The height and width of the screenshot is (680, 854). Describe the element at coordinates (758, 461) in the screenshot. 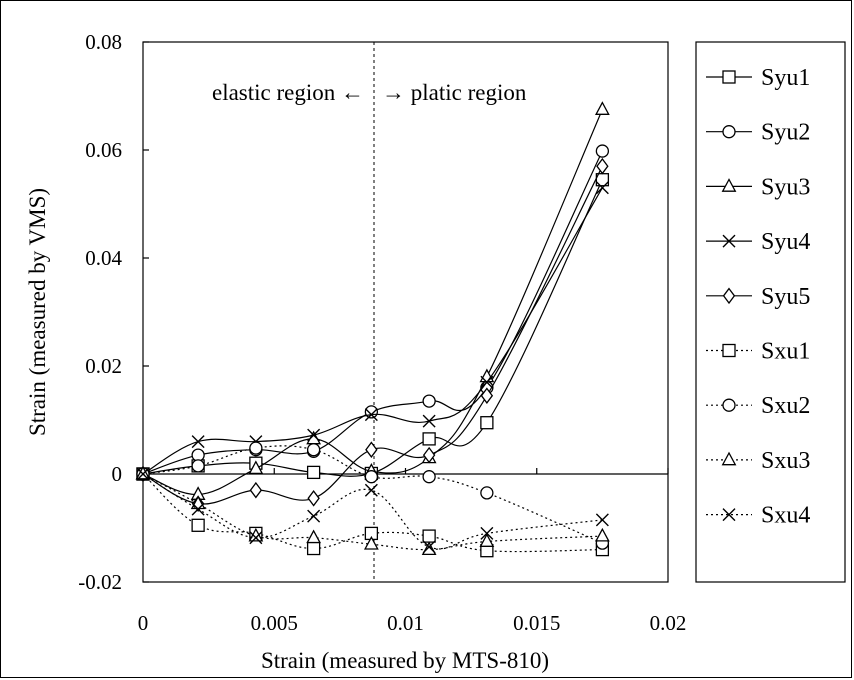

I see `legend-item-sxu3: Sxu3` at that location.